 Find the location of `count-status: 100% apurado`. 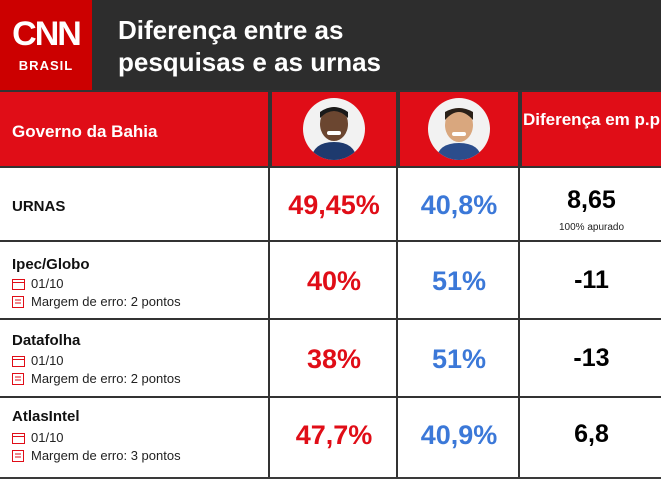

count-status: 100% apurado is located at coordinates (591, 227).